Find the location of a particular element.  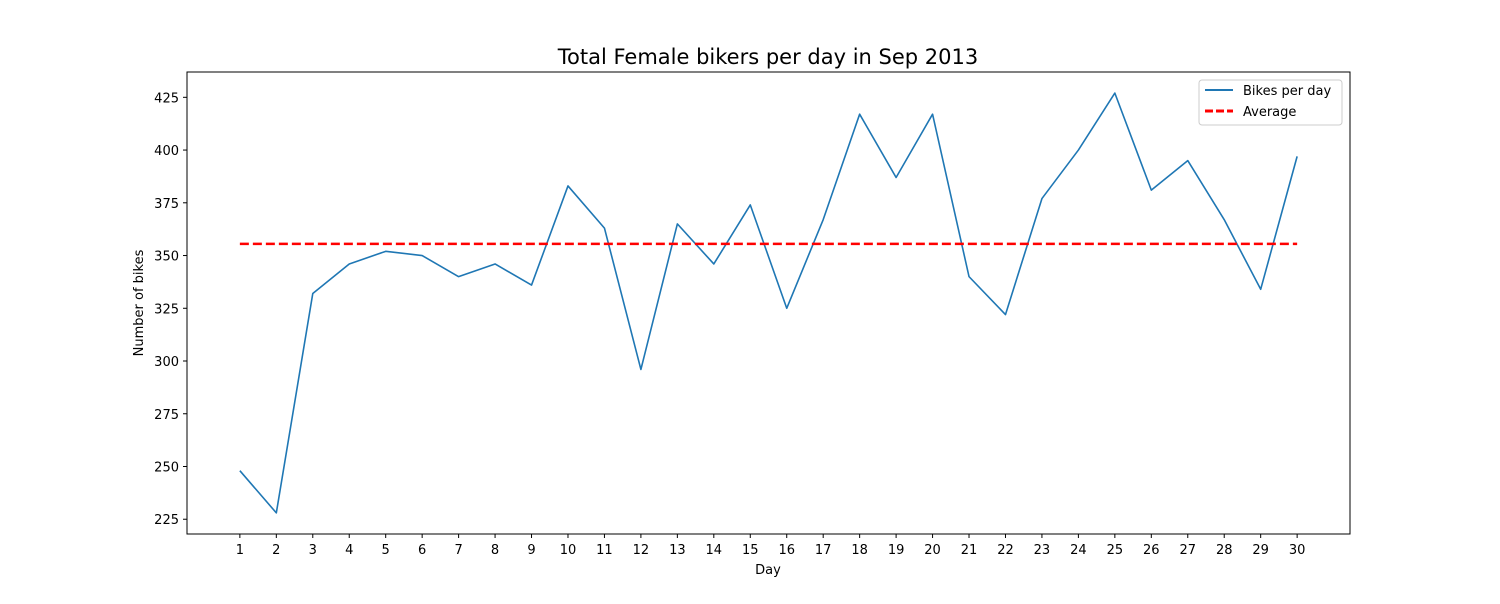

y-axis: 225 250 275 300 325 350 375 400 425 is located at coordinates (170, 309).